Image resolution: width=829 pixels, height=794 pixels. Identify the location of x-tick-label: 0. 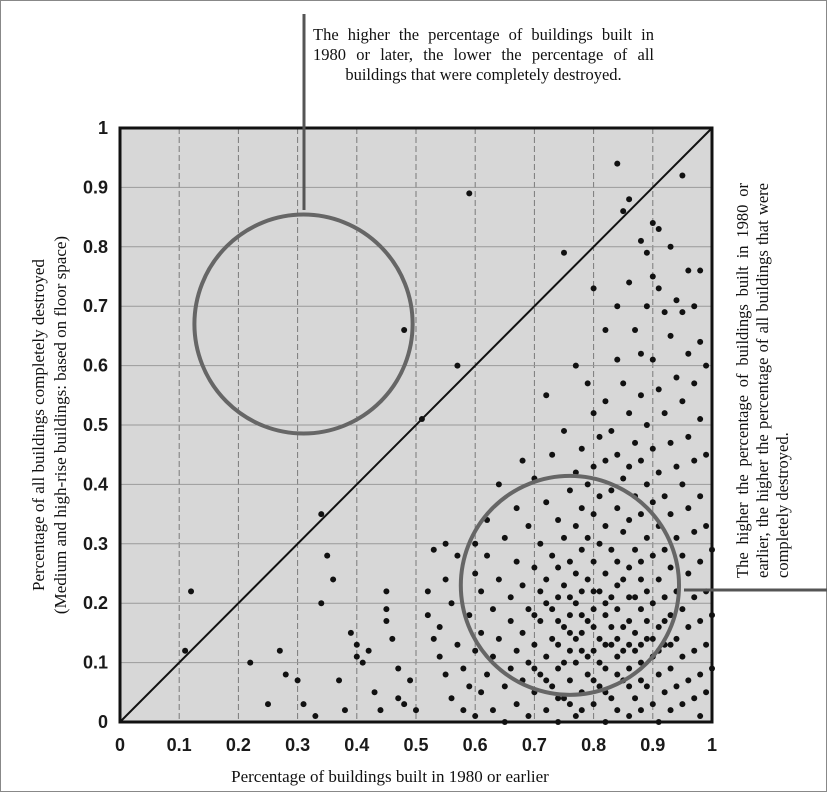
(120, 745).